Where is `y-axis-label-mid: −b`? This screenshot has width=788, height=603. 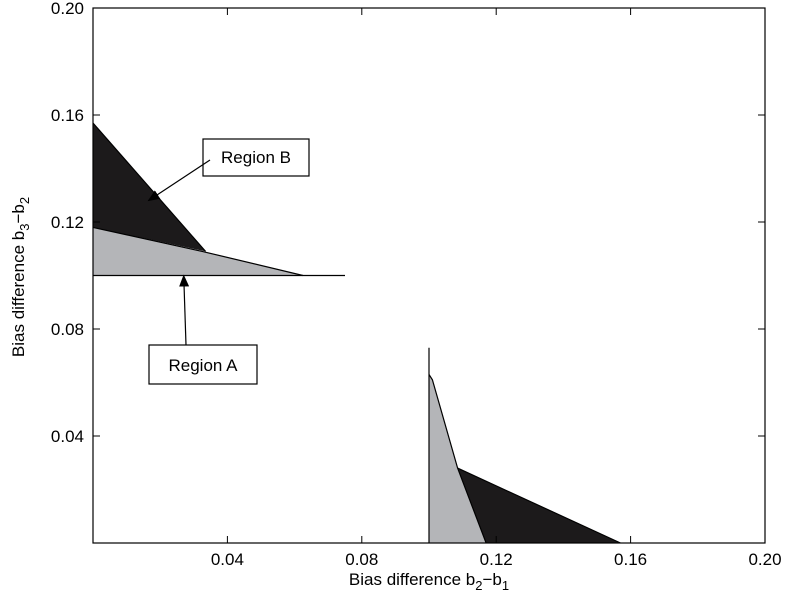
y-axis-label-mid: −b is located at coordinates (18, 213).